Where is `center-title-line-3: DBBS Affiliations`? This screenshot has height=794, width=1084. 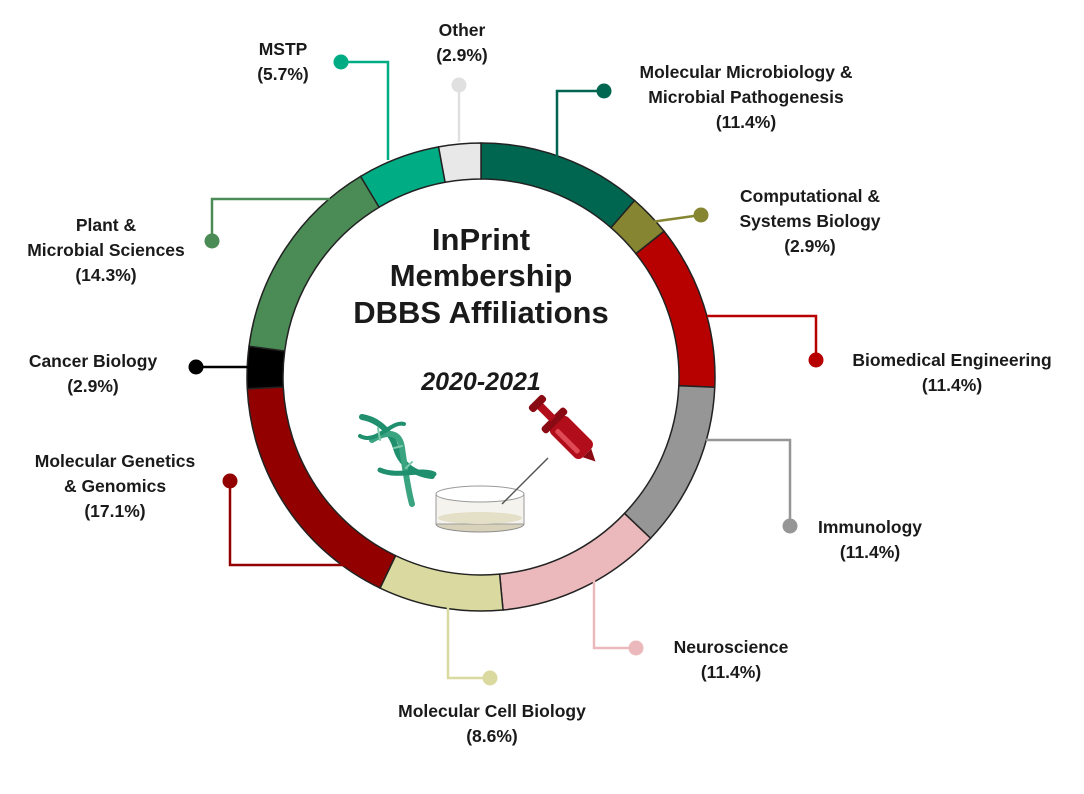
center-title-line-3: DBBS Affiliations is located at coordinates (480, 312).